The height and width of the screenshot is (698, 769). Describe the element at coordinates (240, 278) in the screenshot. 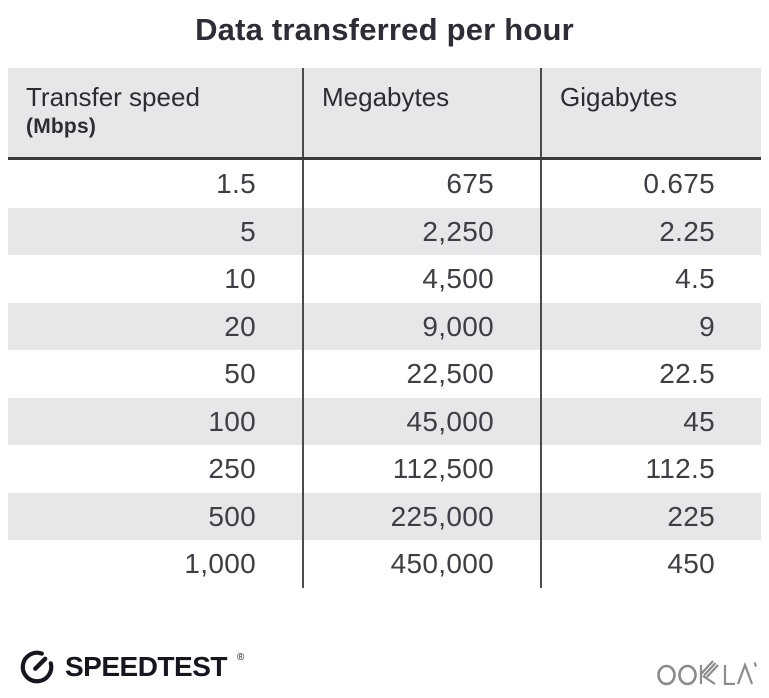

I see `table-cell: 10` at that location.